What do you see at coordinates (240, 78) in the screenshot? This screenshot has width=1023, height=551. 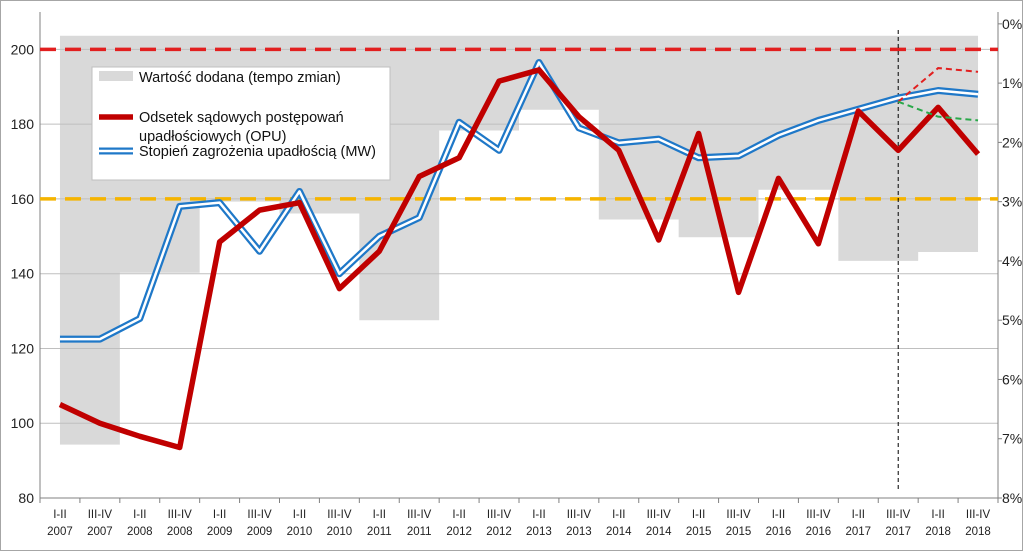 I see `legend-label-area: Wartość dodana (tempo zmian)` at bounding box center [240, 78].